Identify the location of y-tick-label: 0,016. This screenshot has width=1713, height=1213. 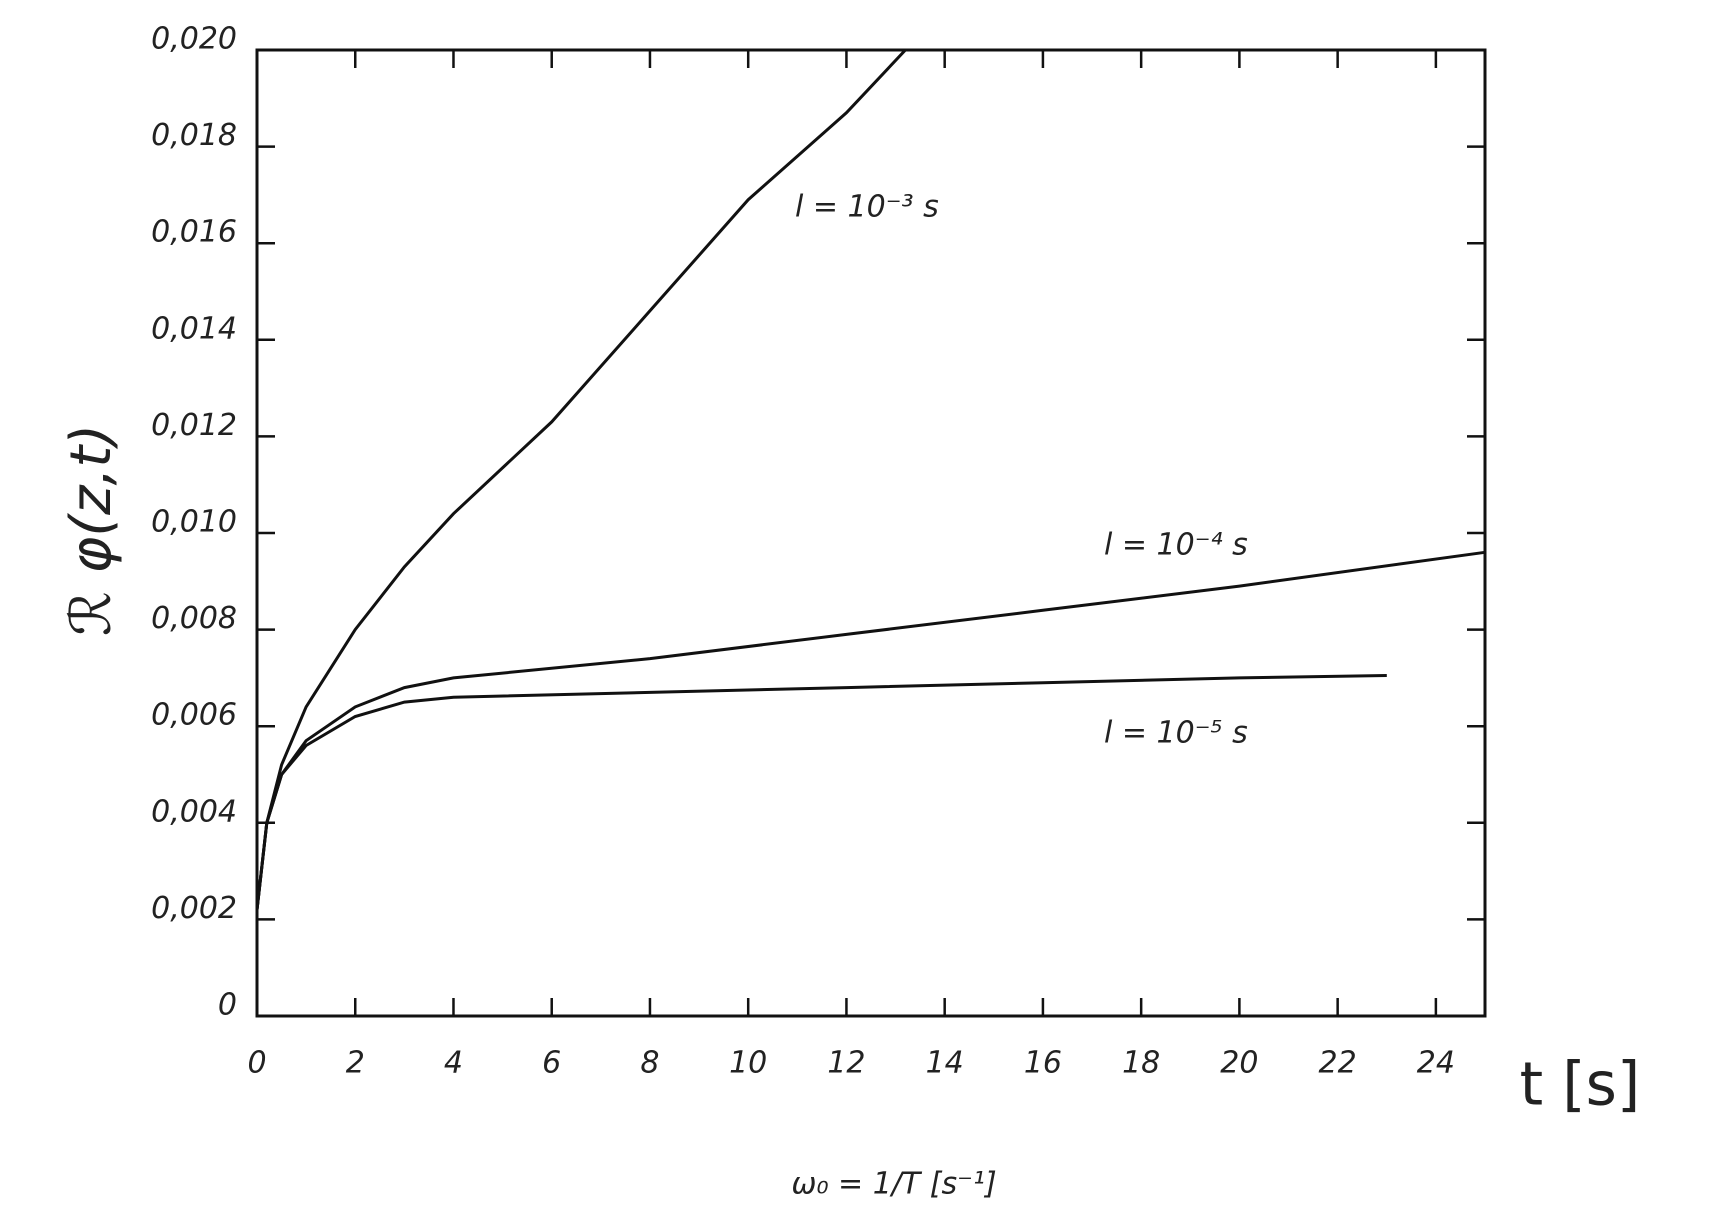
(194, 232).